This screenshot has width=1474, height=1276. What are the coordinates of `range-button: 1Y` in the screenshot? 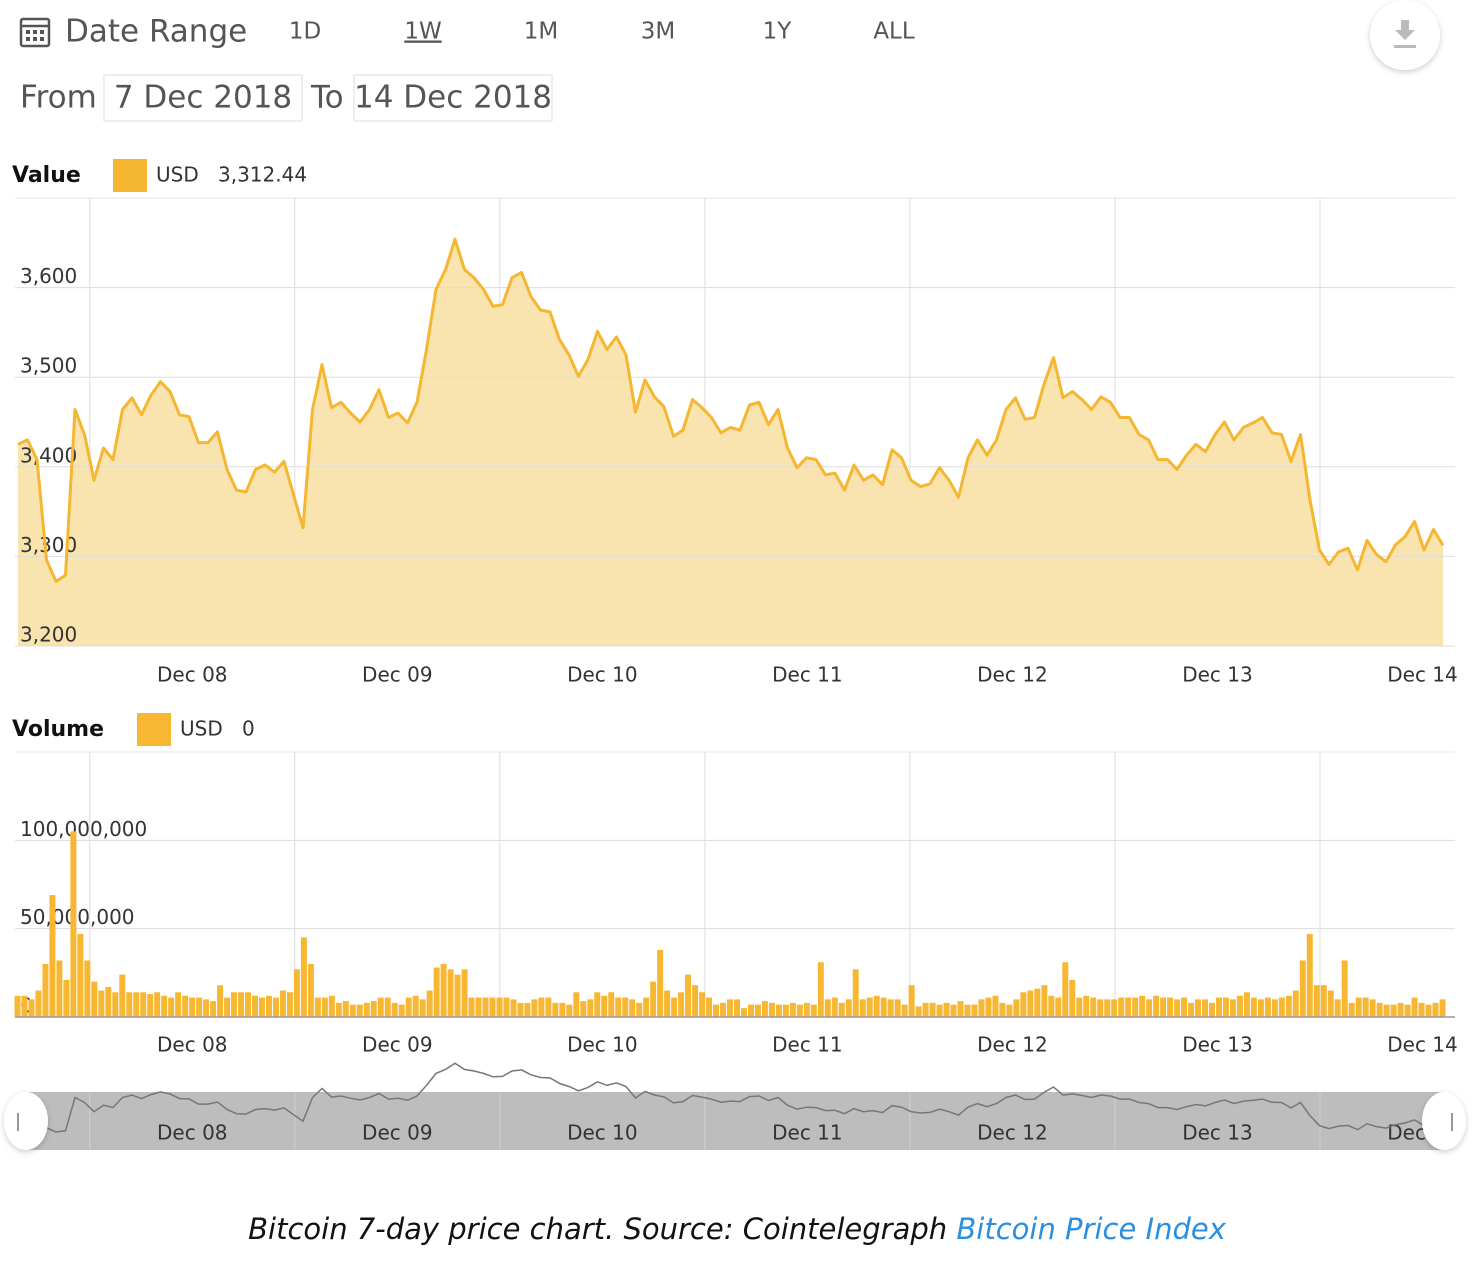 It's located at (778, 32).